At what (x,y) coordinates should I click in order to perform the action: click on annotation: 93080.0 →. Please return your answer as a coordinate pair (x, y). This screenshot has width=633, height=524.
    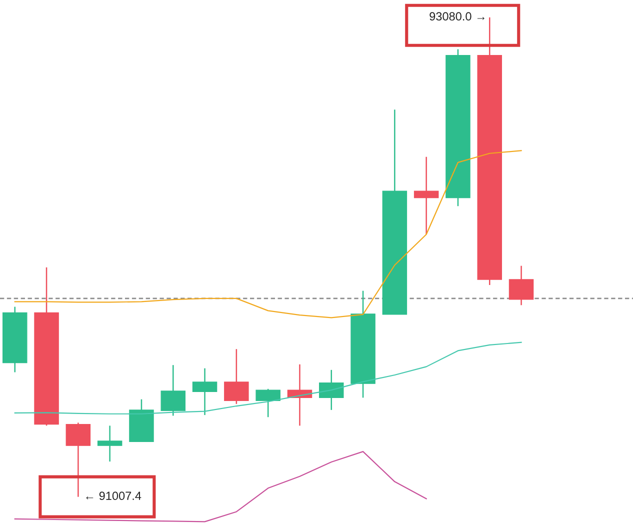
    Looking at the image, I should click on (457, 16).